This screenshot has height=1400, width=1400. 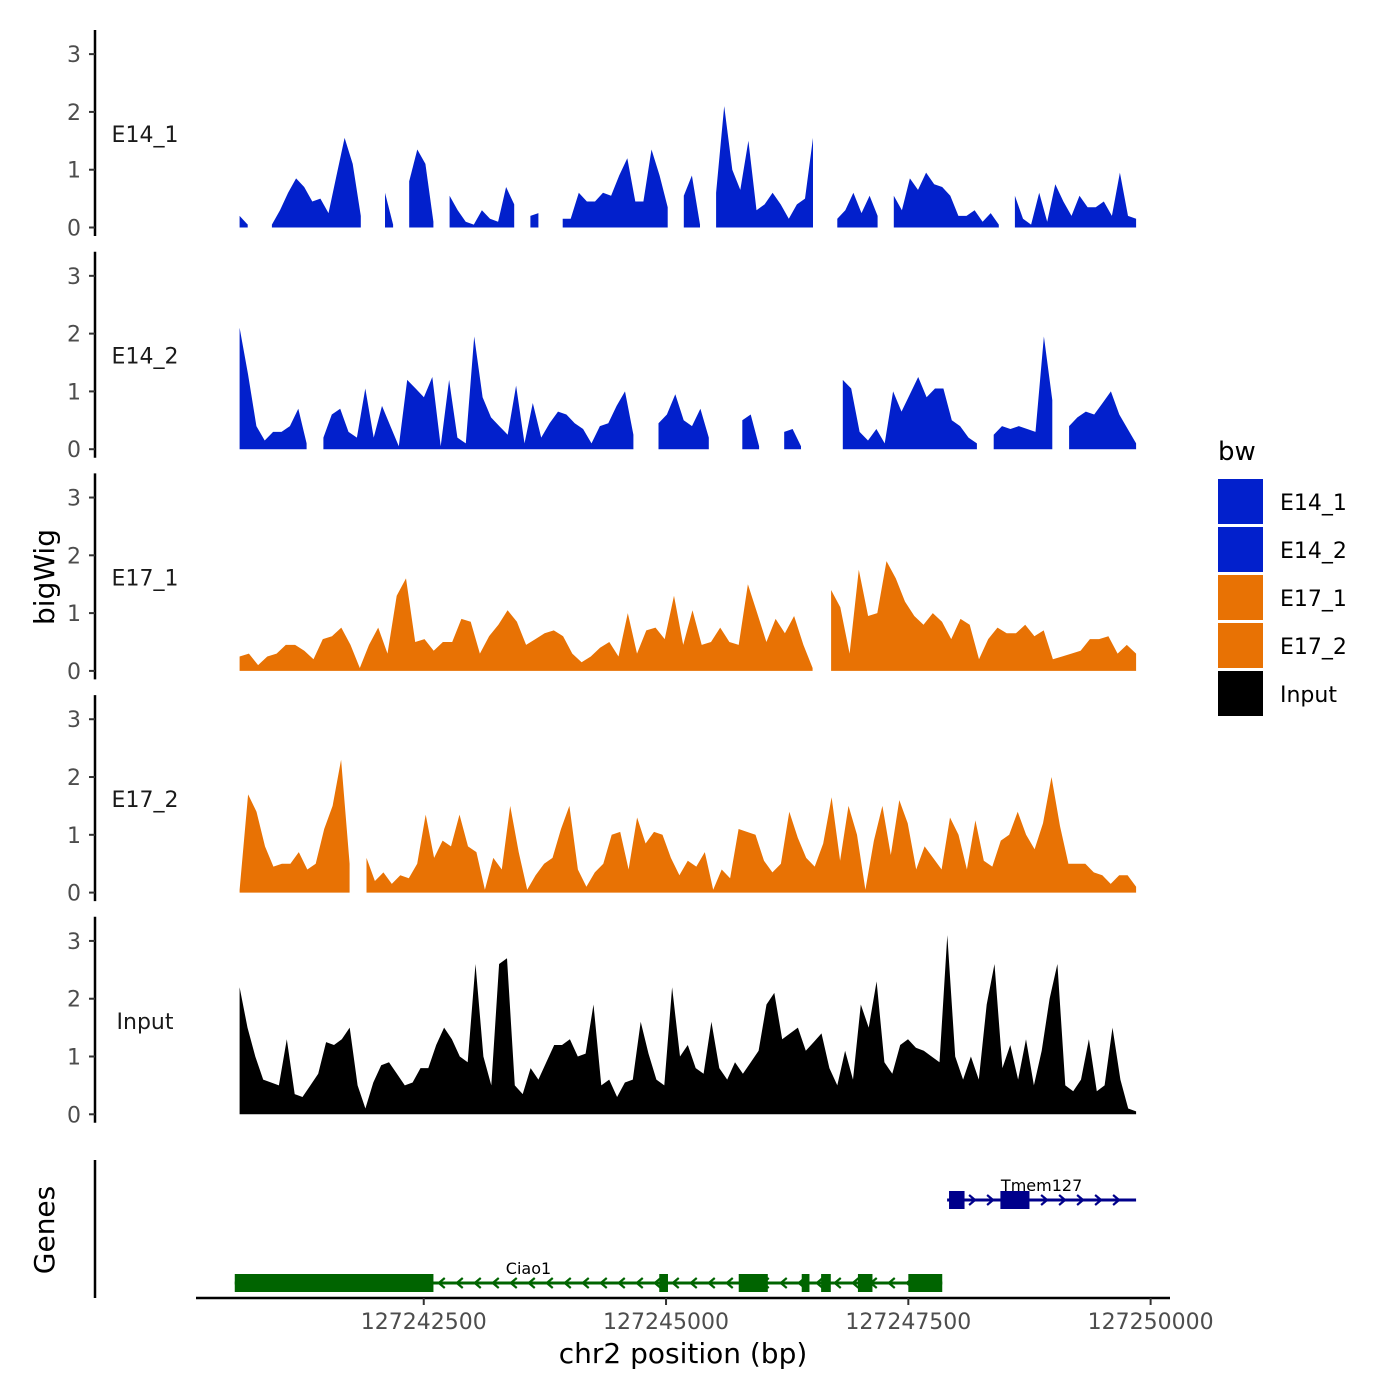 I want to click on x-tick-label: 127250000, so click(x=1151, y=1322).